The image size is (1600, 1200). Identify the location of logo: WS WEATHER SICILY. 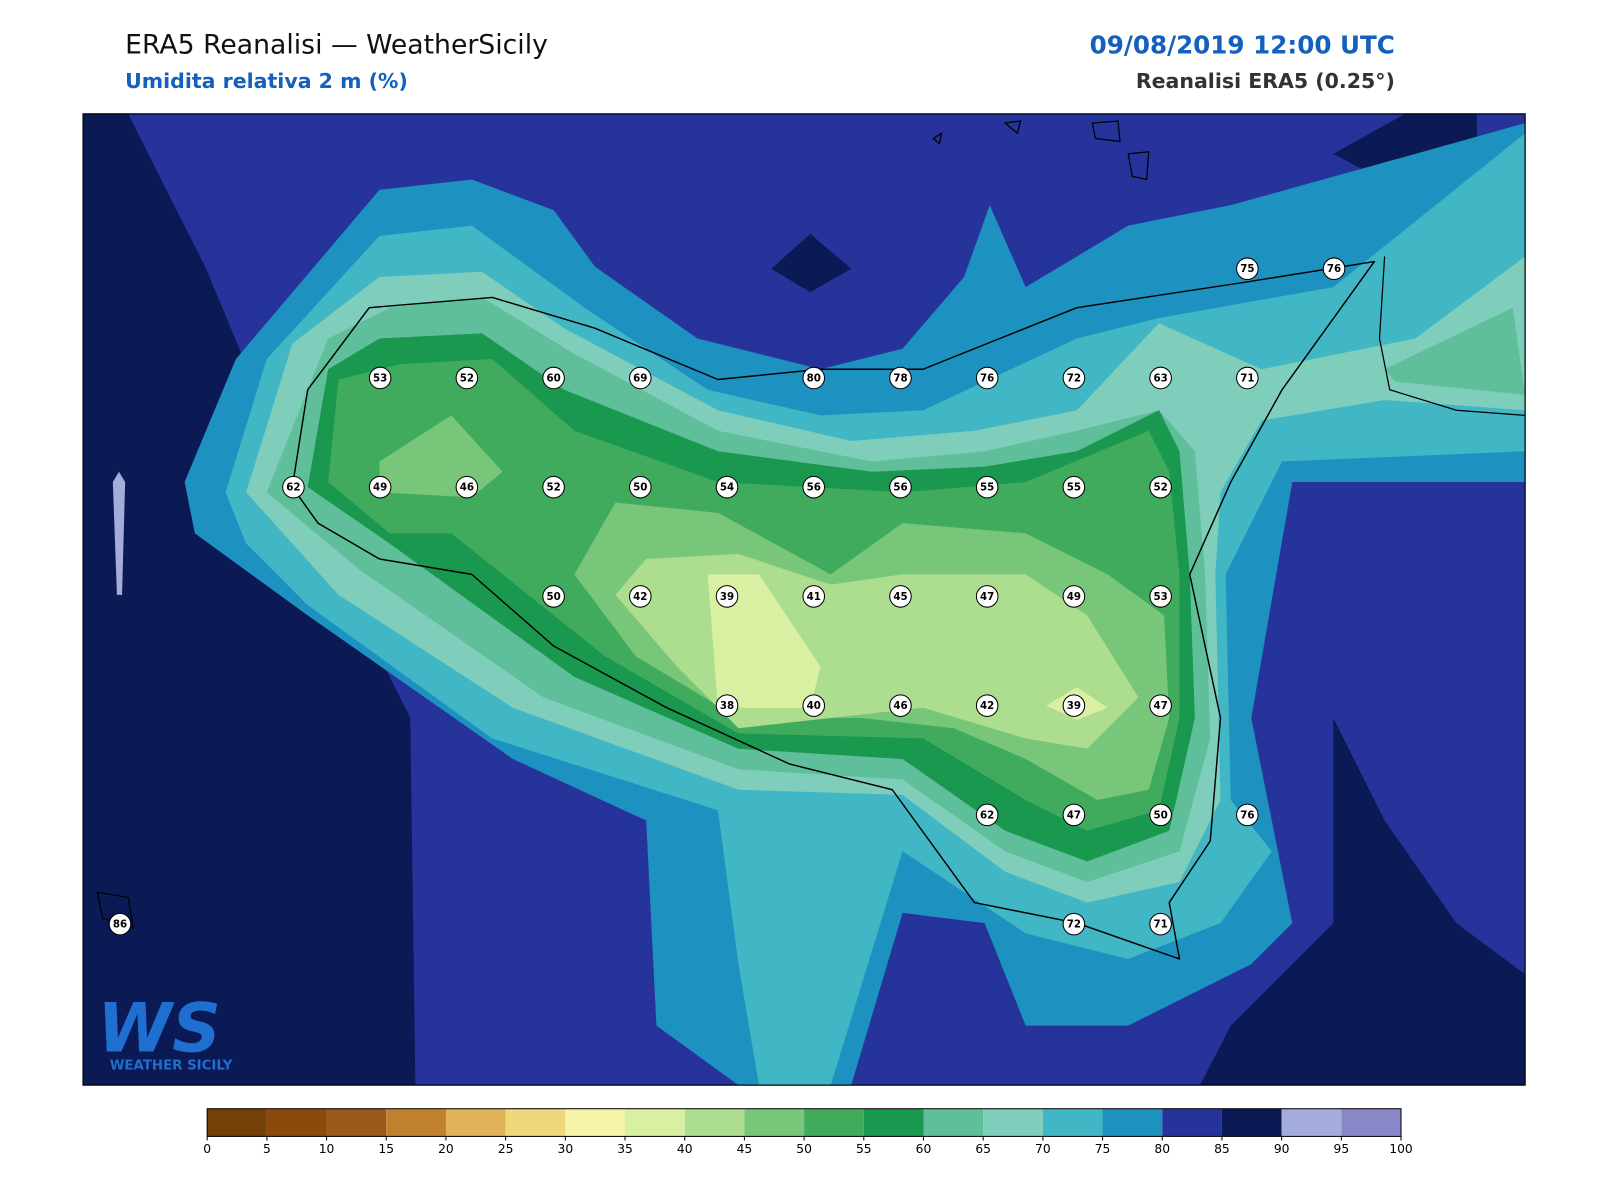
(164, 1030).